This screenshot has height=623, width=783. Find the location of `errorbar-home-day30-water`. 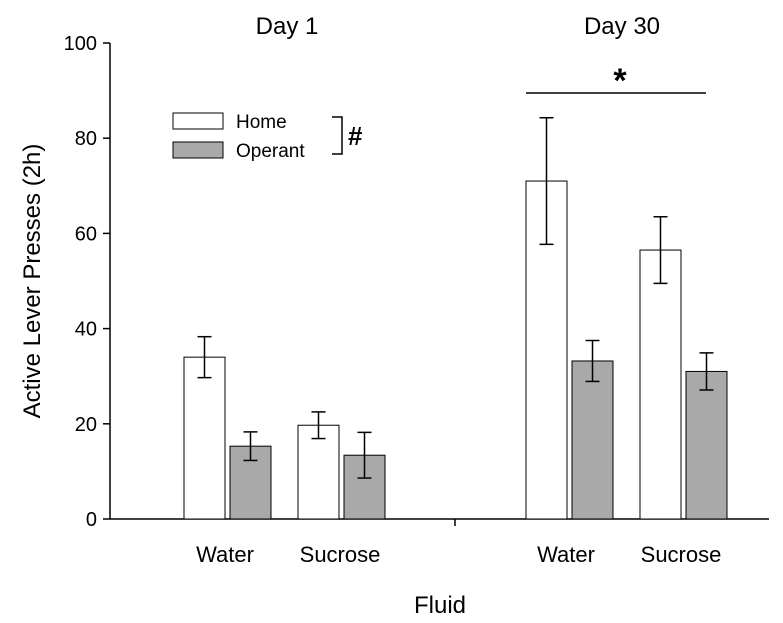

errorbar-home-day30-water is located at coordinates (546, 181).